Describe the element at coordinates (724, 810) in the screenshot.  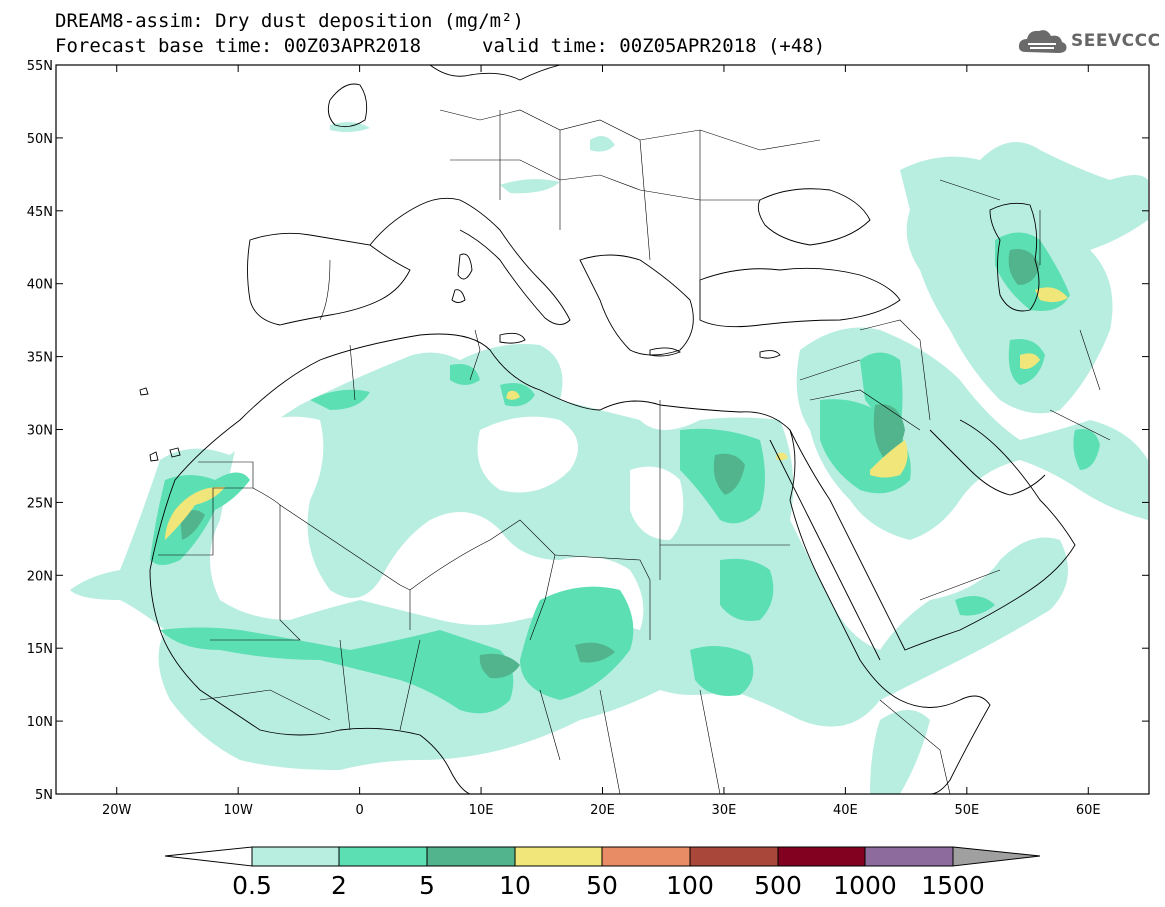
I see `lon-tick-label: 30E` at that location.